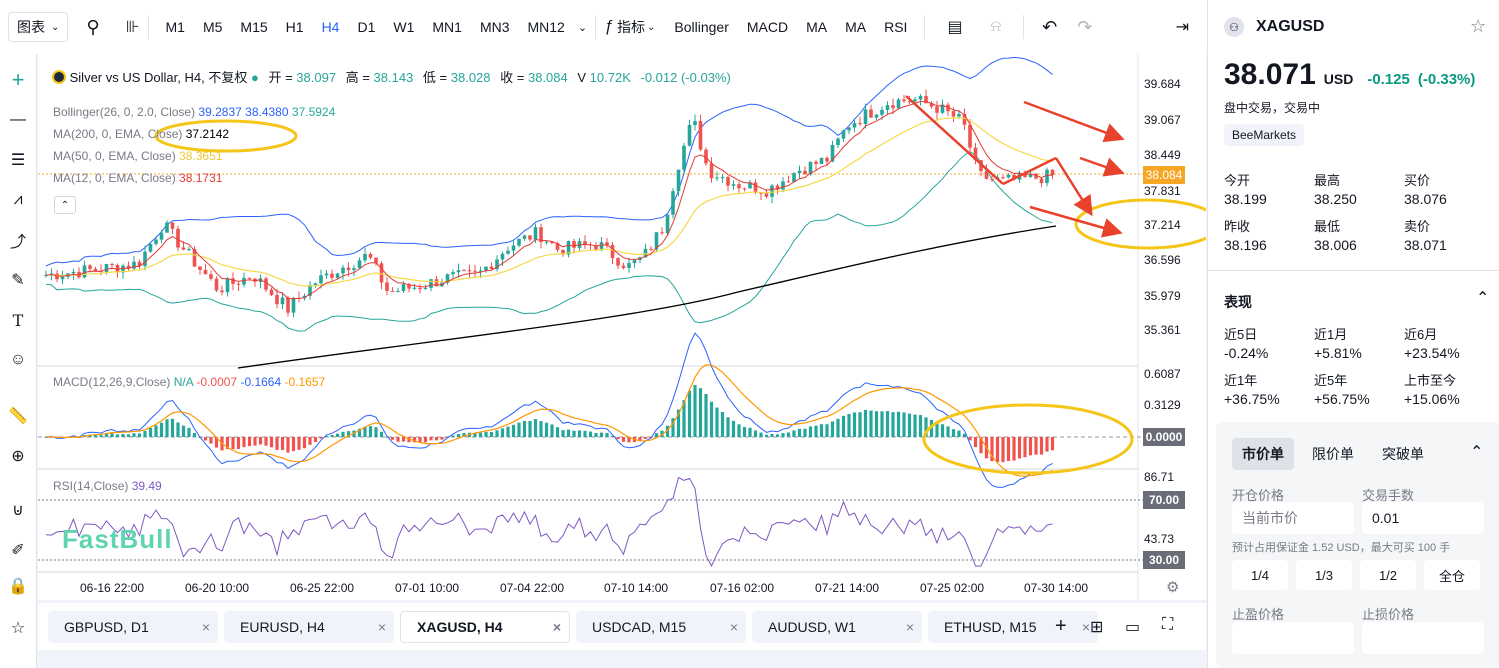  Describe the element at coordinates (1423, 518) in the screenshot. I see `lots-input: 0.01` at that location.